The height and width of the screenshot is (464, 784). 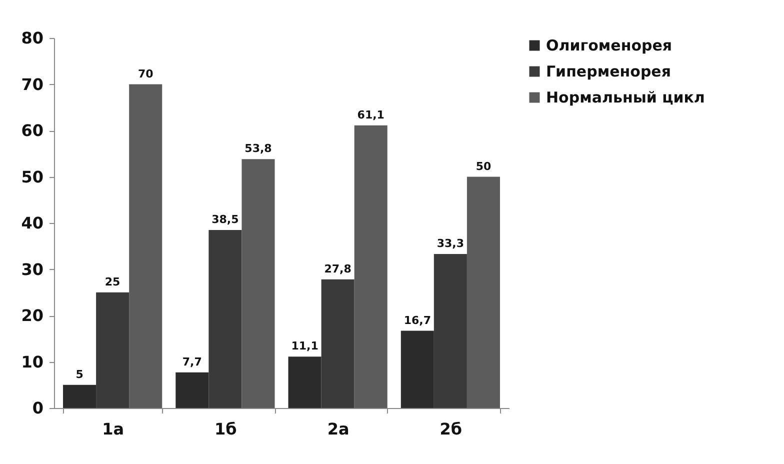 What do you see at coordinates (32, 362) in the screenshot?
I see `y-tick-label: 10` at bounding box center [32, 362].